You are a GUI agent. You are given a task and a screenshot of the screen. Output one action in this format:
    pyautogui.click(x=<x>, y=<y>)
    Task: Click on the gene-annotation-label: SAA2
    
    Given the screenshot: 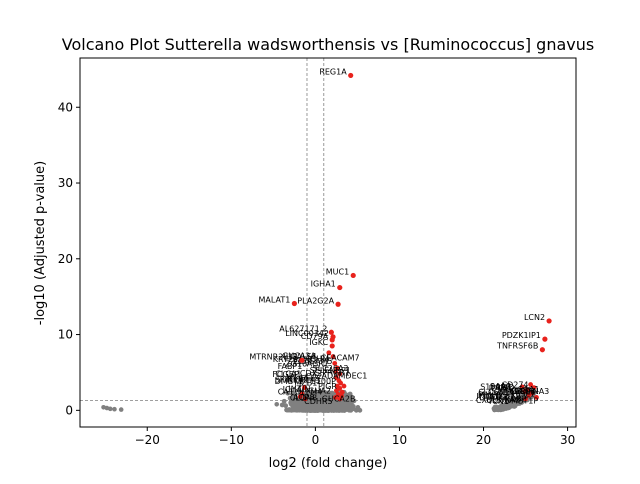 What is the action you would take?
    pyautogui.click(x=500, y=386)
    